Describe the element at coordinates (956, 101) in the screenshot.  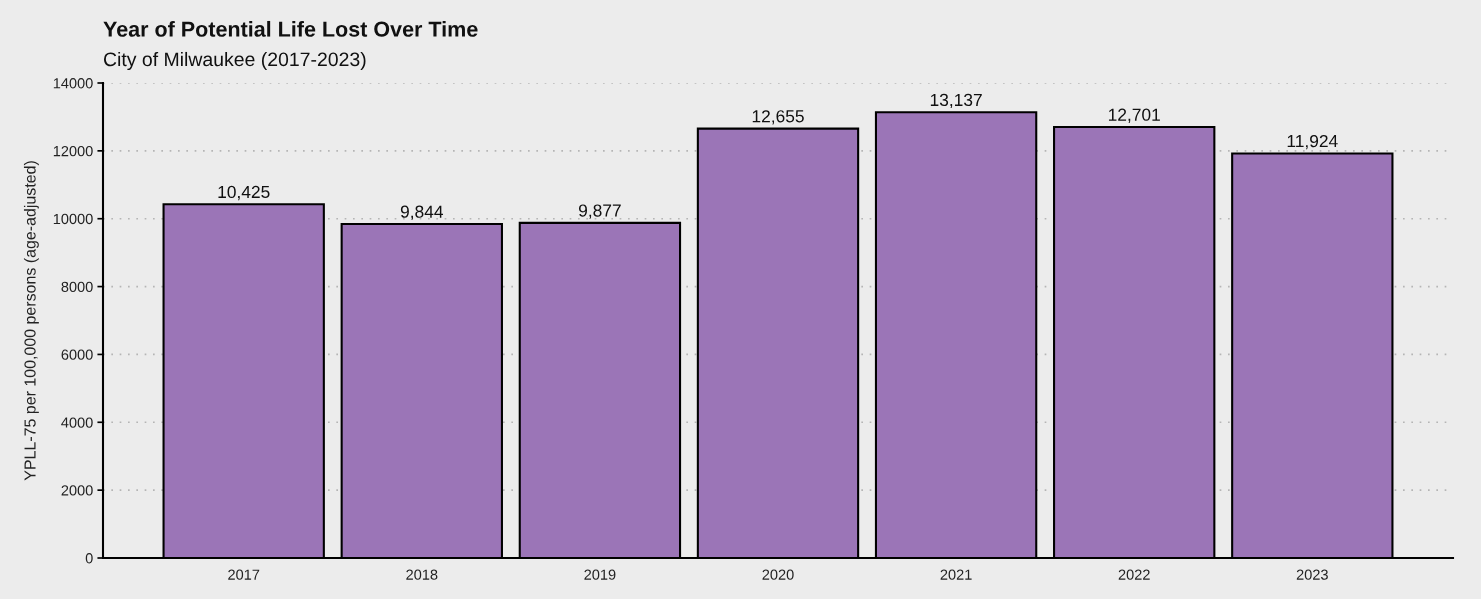
I see `data-label: 13,137` at that location.